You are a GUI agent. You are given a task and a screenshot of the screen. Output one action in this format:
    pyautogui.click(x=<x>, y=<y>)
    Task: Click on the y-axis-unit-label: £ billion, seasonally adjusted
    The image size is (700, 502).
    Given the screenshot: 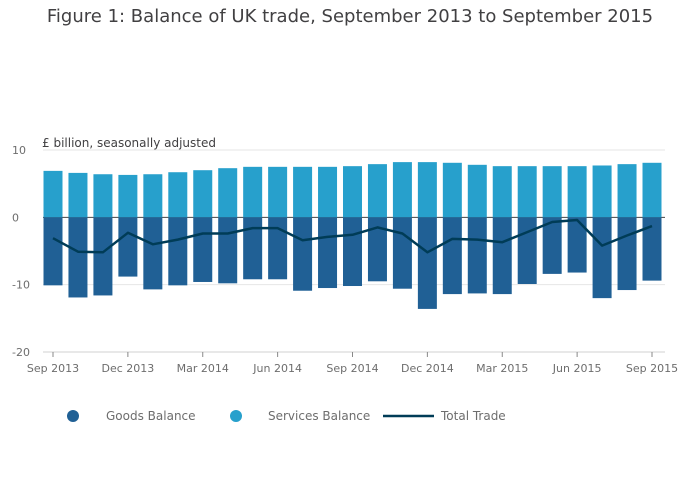 What is the action you would take?
    pyautogui.click(x=129, y=143)
    